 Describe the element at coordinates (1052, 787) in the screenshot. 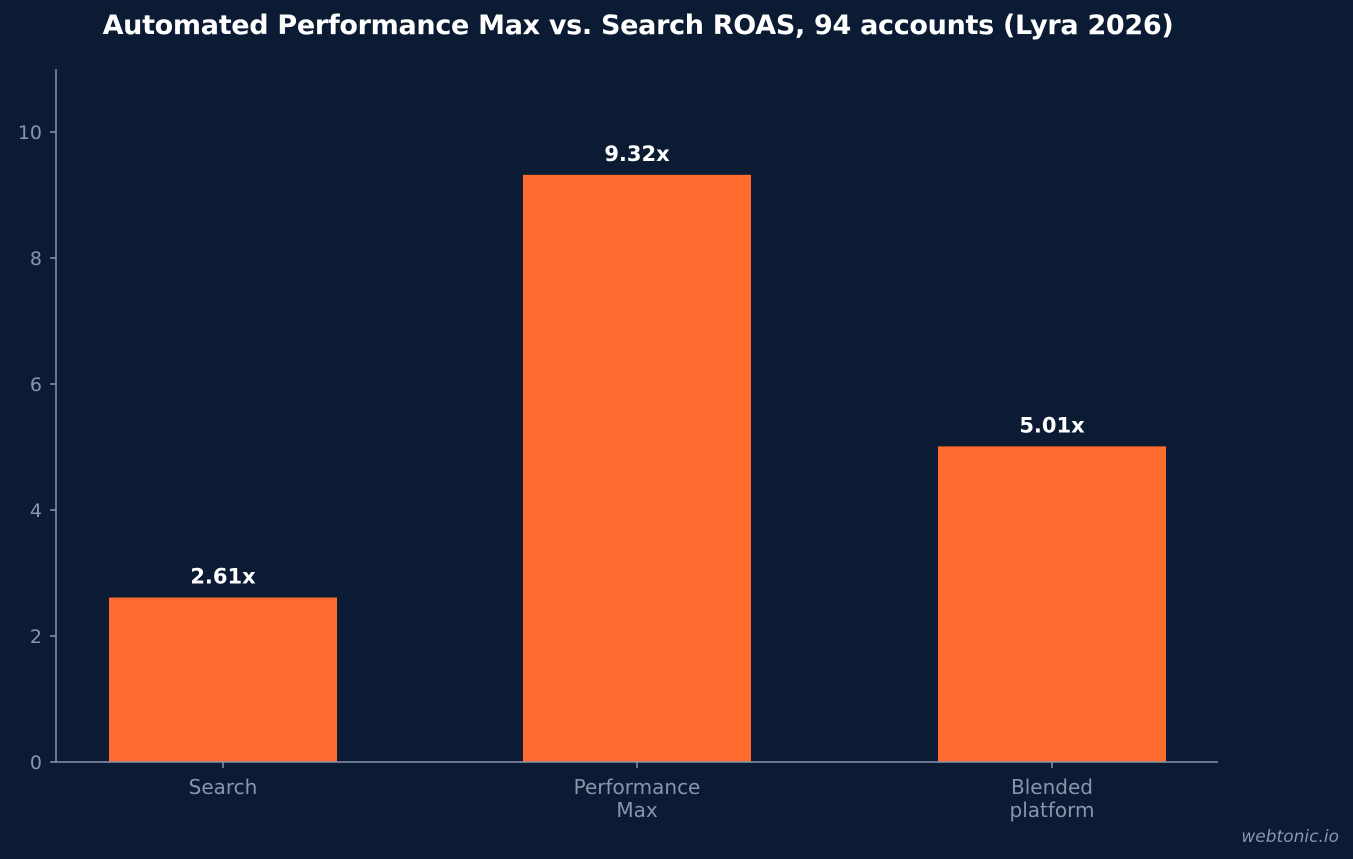

I see `x-tick-label: Blended` at that location.